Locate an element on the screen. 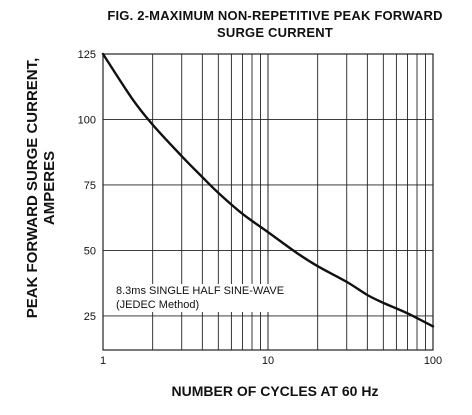  y-tick-label: 125 is located at coordinates (87, 55).